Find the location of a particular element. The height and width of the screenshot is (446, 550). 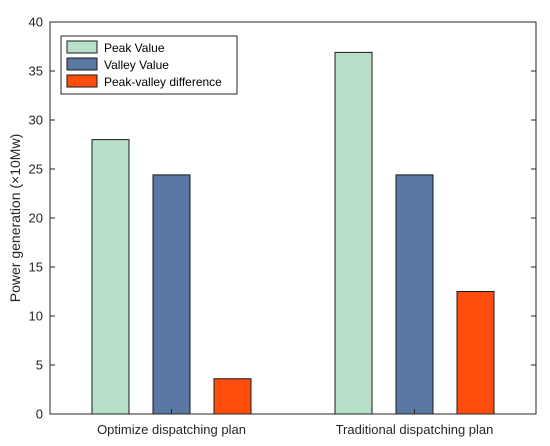

y-tick-label: 10 is located at coordinates (36, 316).